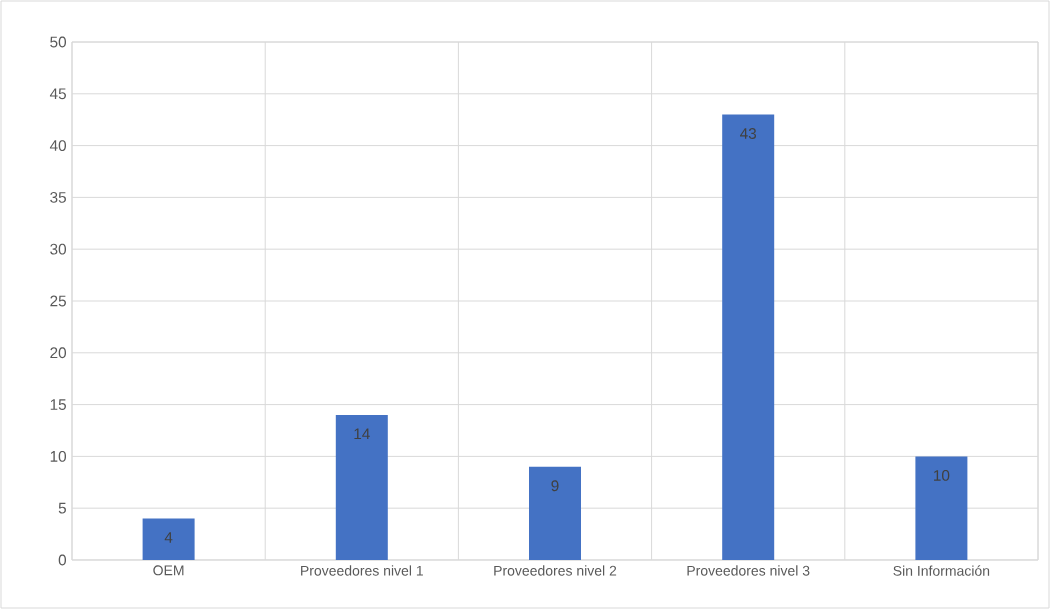  What do you see at coordinates (58, 42) in the screenshot?
I see `y-tick-label: 50` at bounding box center [58, 42].